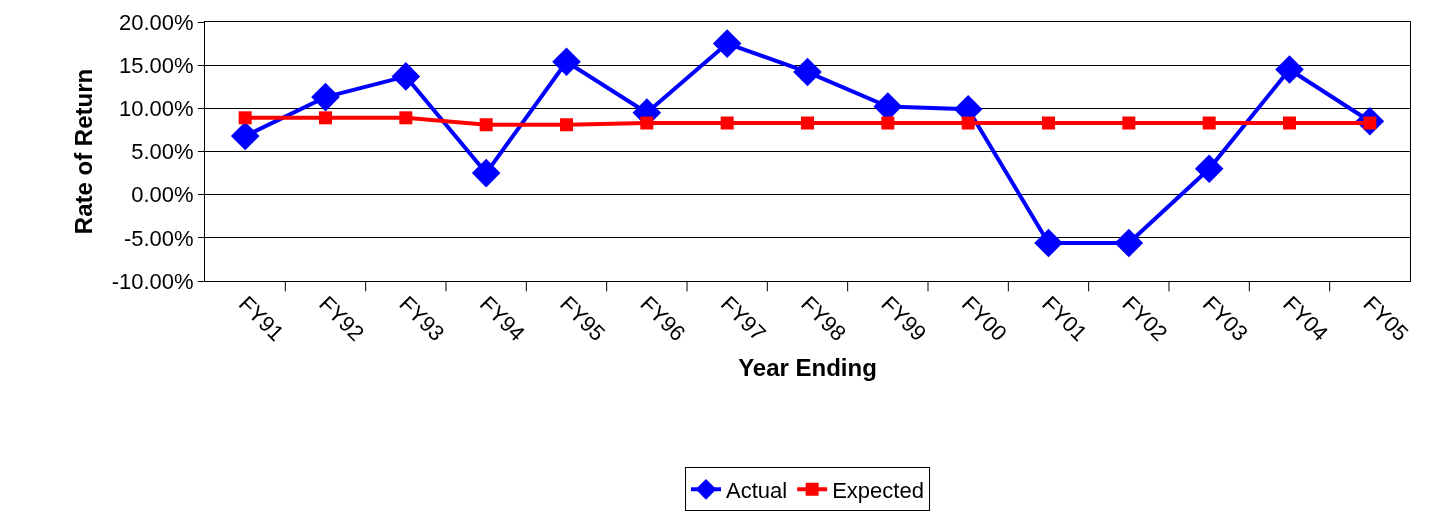  Describe the element at coordinates (156, 22) in the screenshot. I see `y-tick-label: 20.00%` at that location.